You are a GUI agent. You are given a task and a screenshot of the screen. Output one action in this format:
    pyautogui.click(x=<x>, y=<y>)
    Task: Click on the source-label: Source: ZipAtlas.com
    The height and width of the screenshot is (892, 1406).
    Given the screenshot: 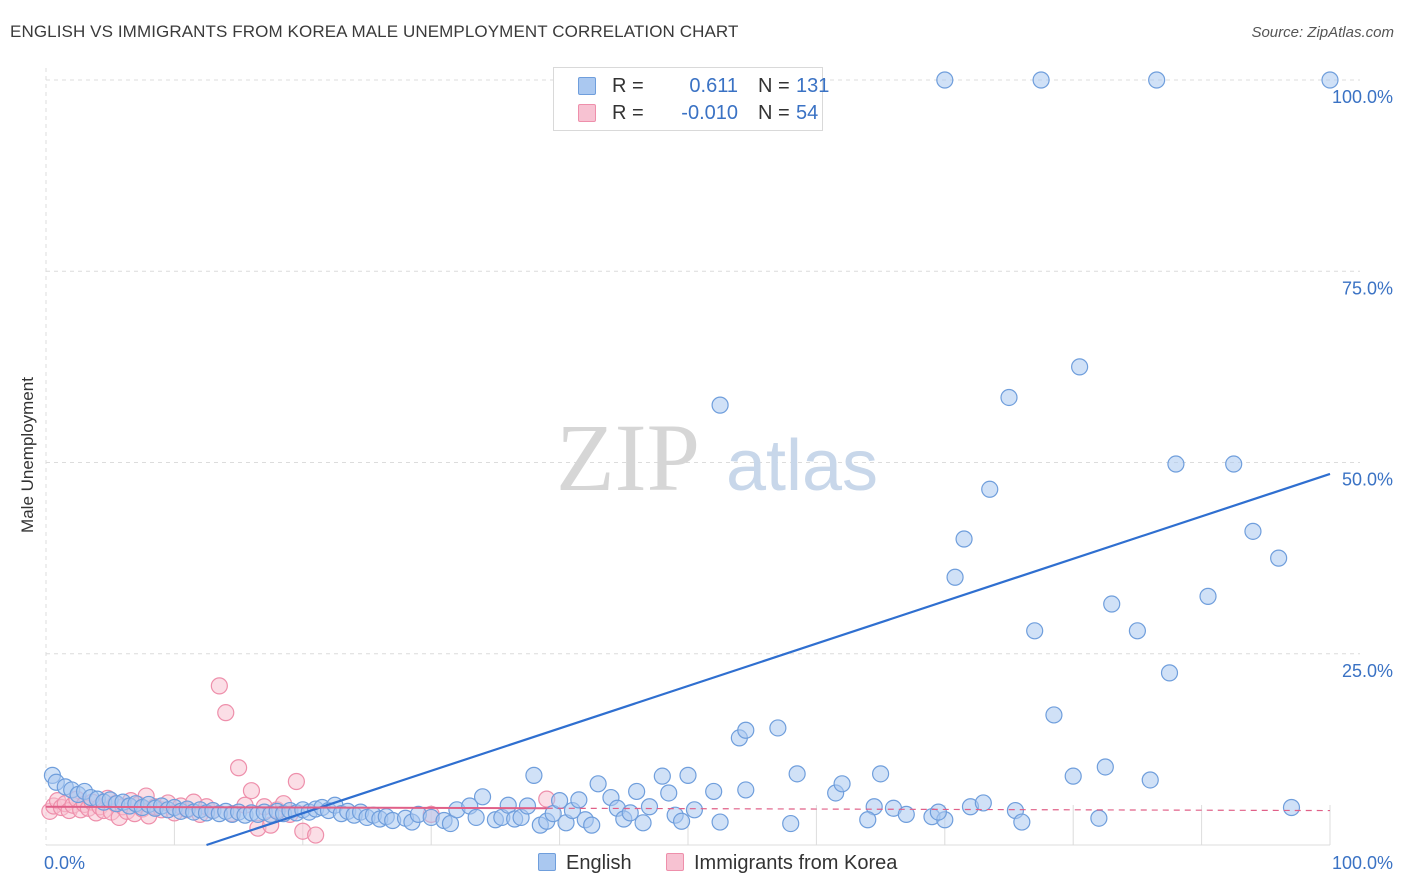 What is the action you would take?
    pyautogui.click(x=1322, y=32)
    